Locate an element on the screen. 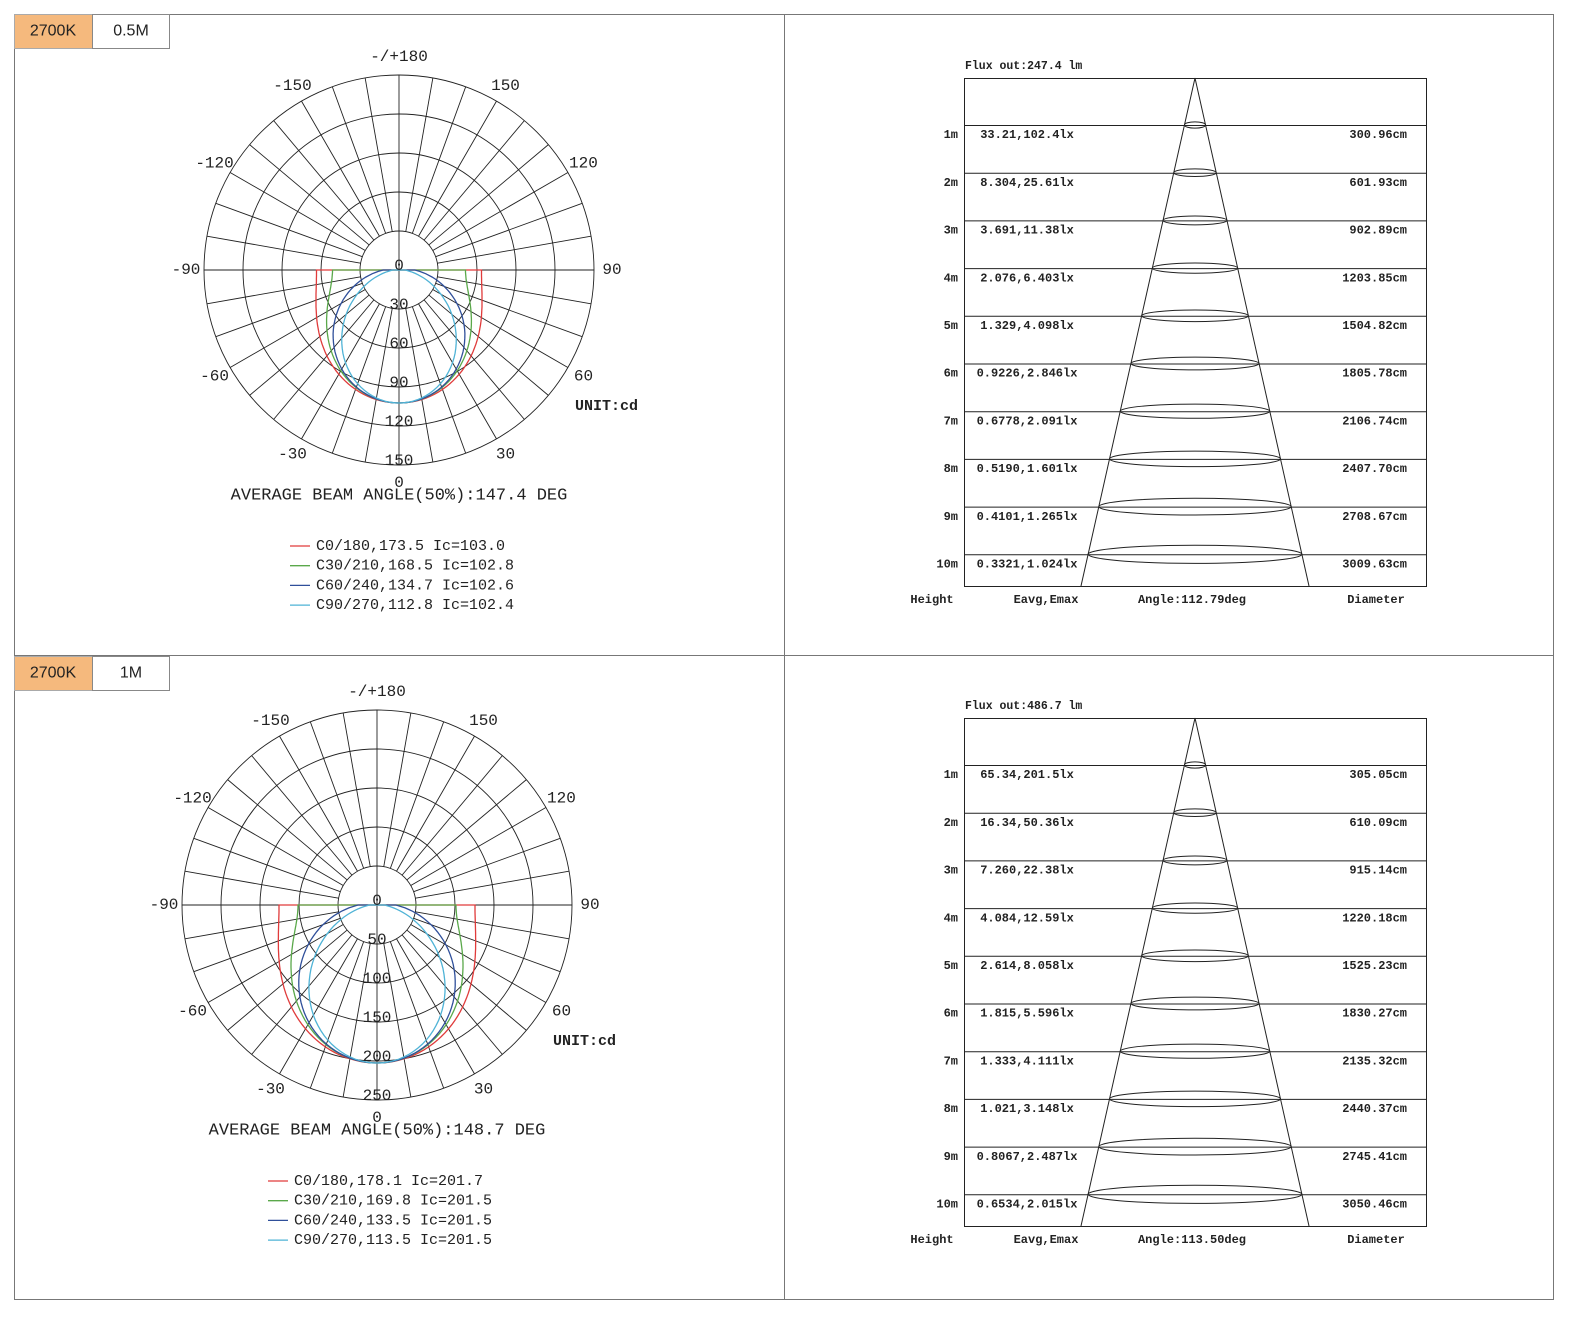 This screenshot has width=1592, height=1328. illuminance: 65.34,201.5lx is located at coordinates (1027, 775).